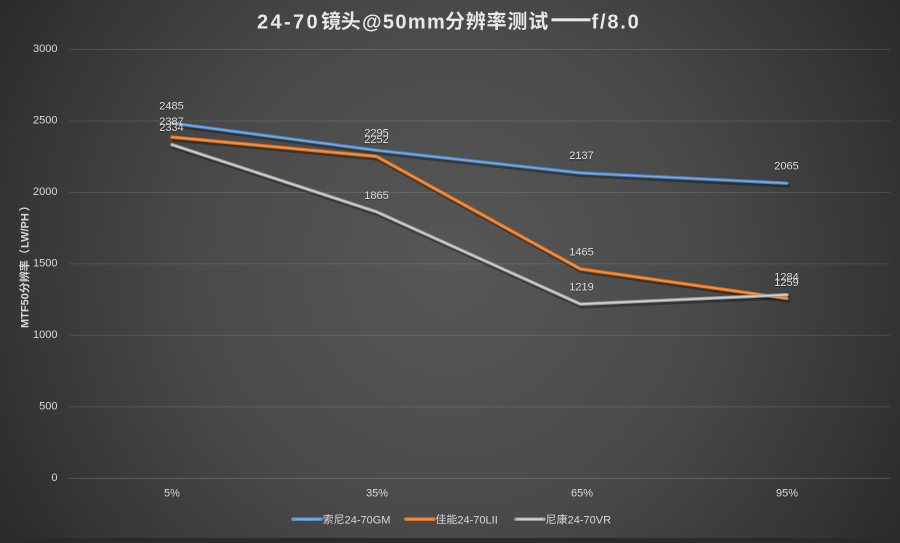 The height and width of the screenshot is (543, 900). What do you see at coordinates (477, 520) in the screenshot?
I see `svg-text: 24-70LII` at bounding box center [477, 520].